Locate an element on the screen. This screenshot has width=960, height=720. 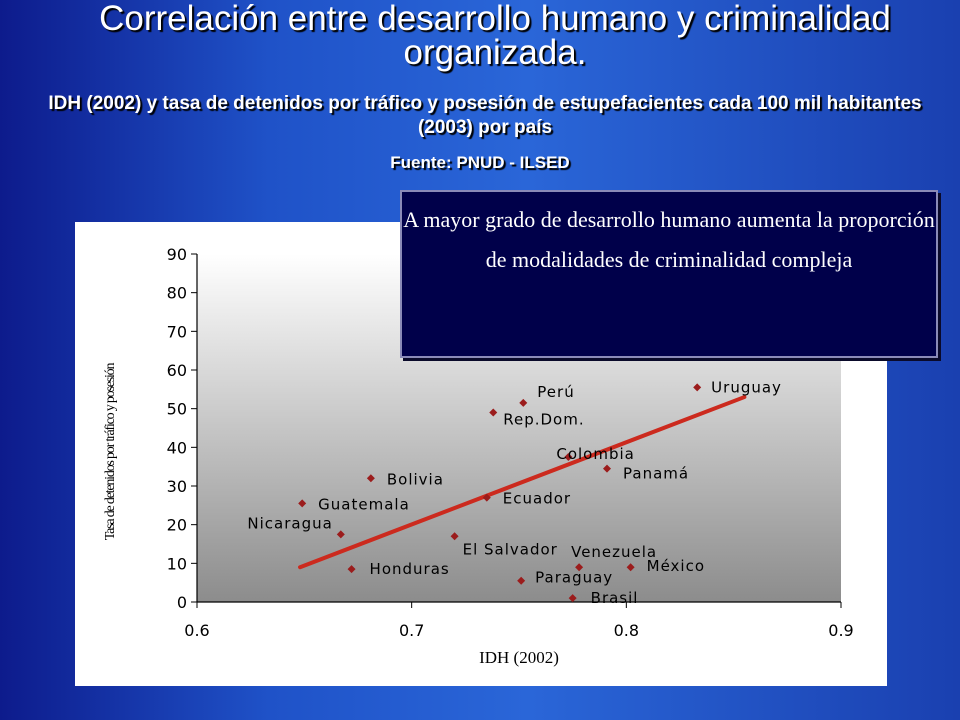
y-tick-label: 0 is located at coordinates (182, 602).